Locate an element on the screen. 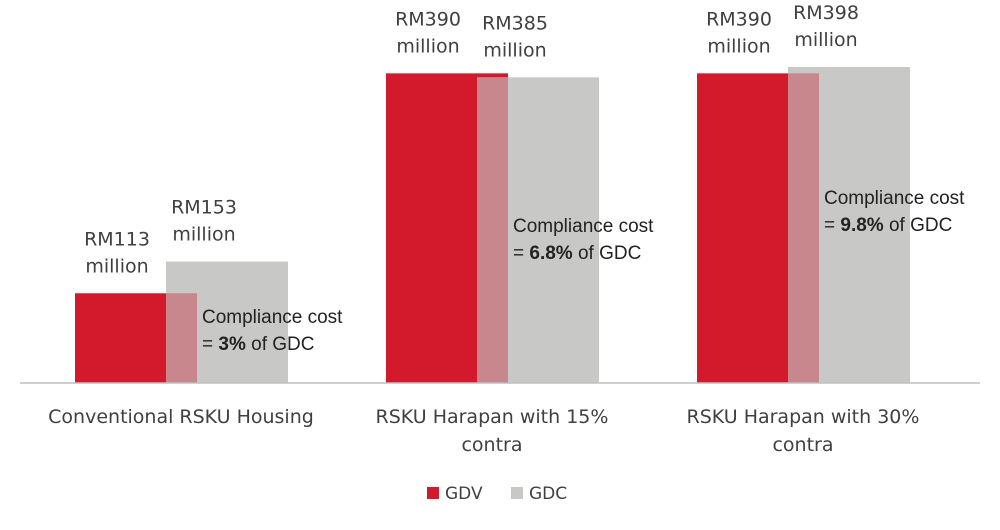 The image size is (1000, 530). category-label-1-0: RSKU Harapan with 15% is located at coordinates (492, 417).